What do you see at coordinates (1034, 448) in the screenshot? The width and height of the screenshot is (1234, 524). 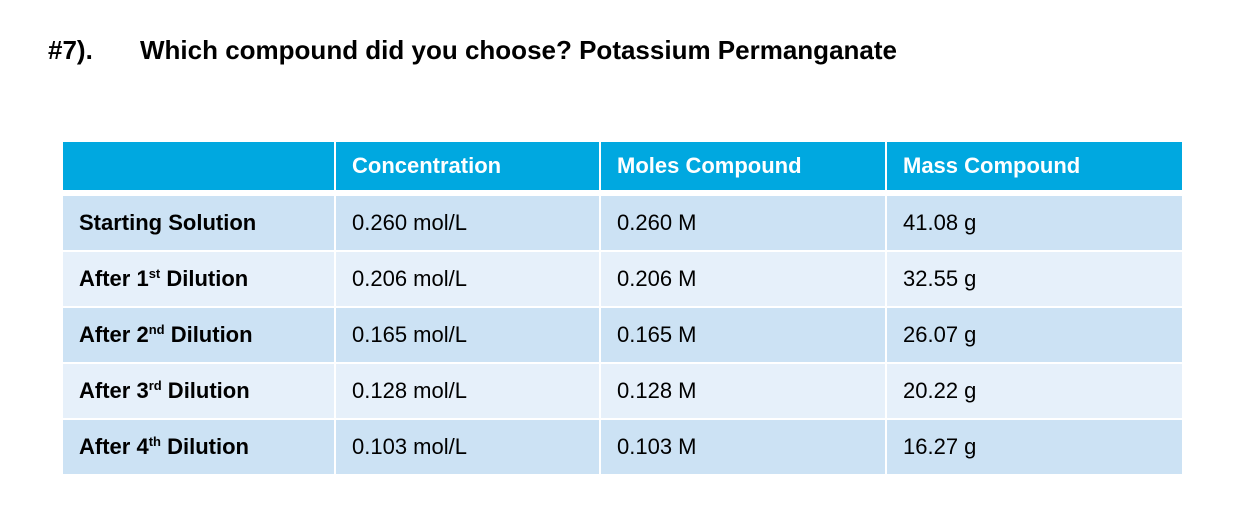 I see `mass-cell: 16.27 g` at bounding box center [1034, 448].